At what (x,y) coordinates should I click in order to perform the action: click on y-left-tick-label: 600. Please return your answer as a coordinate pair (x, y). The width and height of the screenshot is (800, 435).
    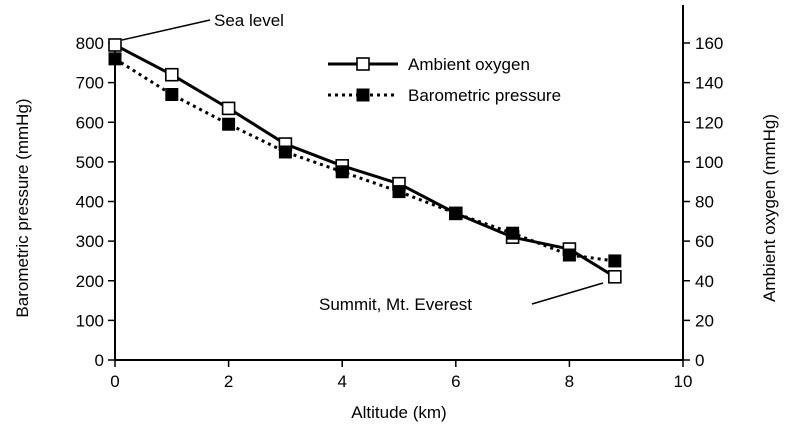
    Looking at the image, I should click on (90, 122).